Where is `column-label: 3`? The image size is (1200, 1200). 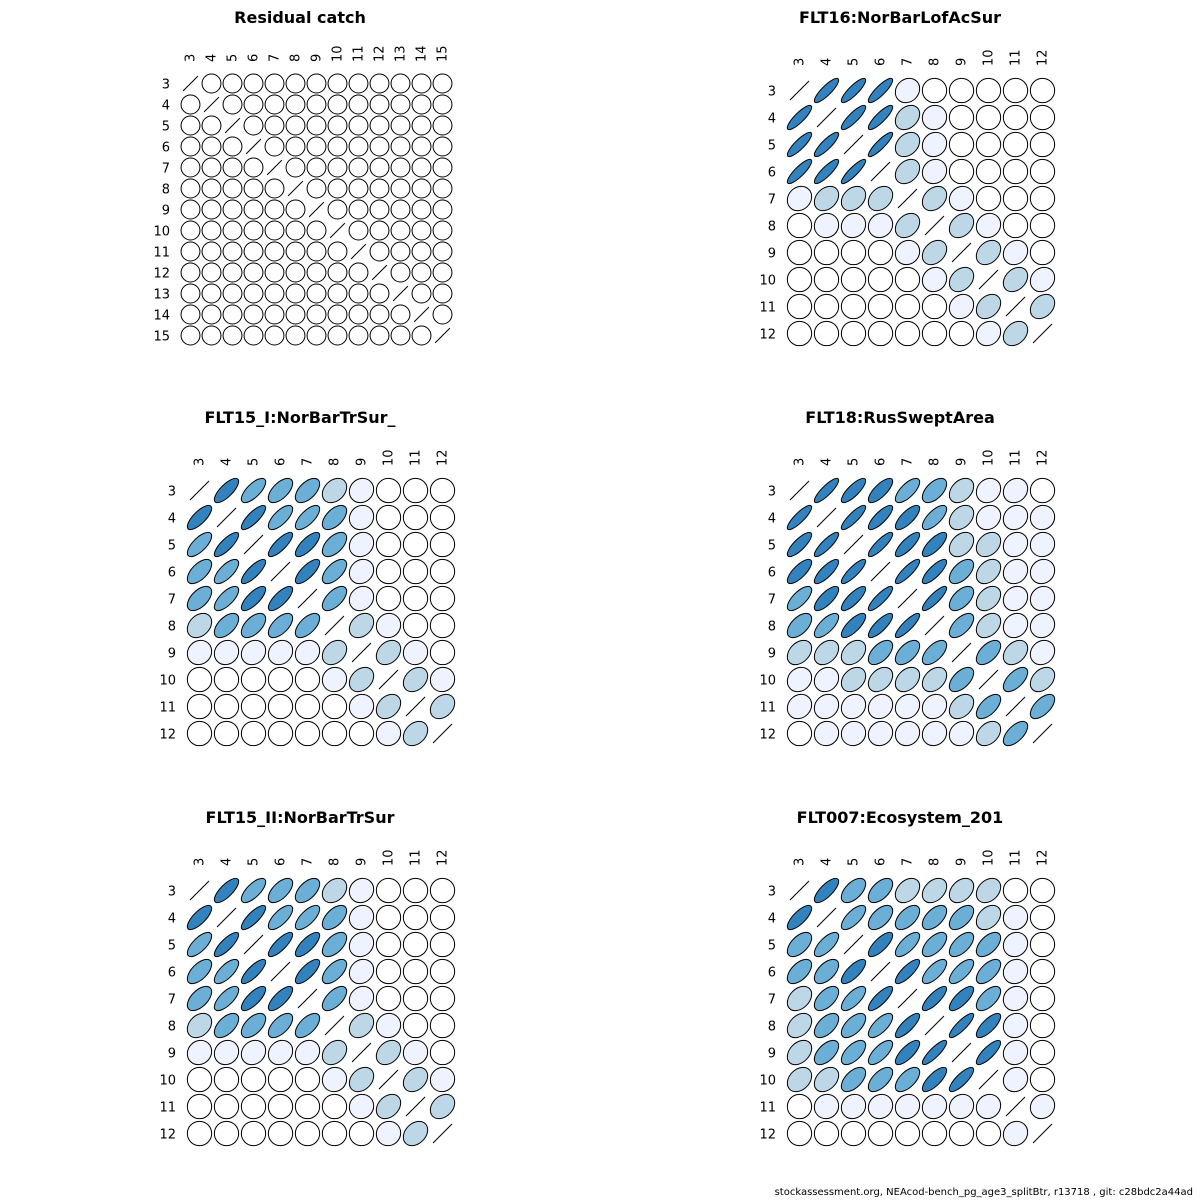 column-label: 3 is located at coordinates (800, 862).